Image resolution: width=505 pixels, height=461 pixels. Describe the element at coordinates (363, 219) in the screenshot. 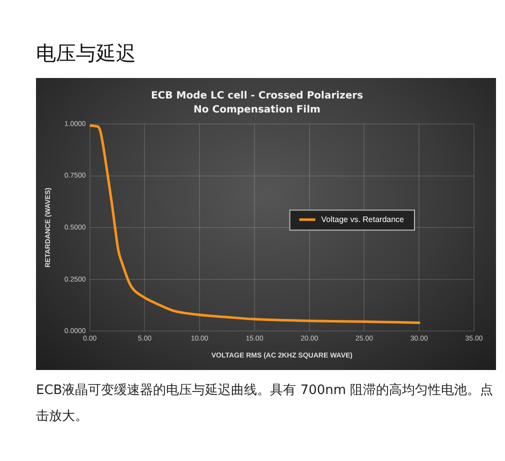

I see `legend-label: Voltage vs. Retardance` at that location.